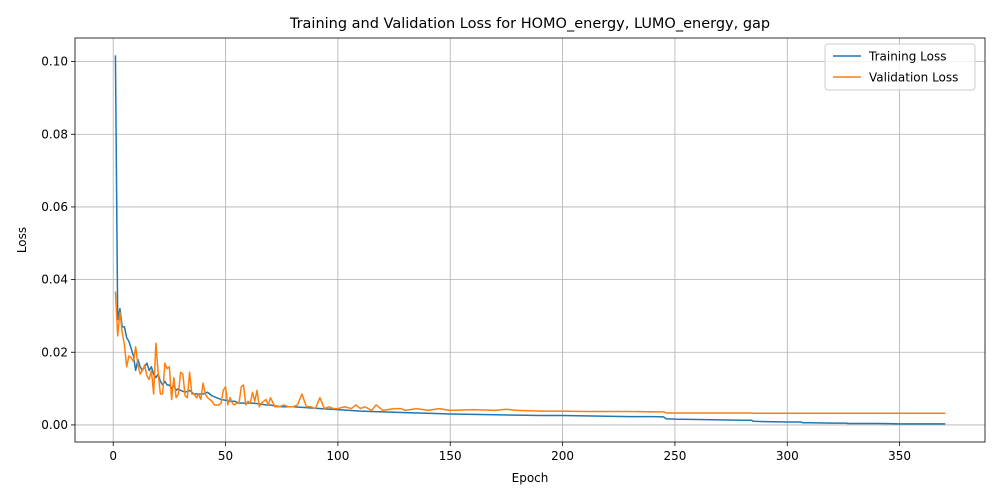 The image size is (1000, 500). I want to click on legend-box, so click(900, 67).